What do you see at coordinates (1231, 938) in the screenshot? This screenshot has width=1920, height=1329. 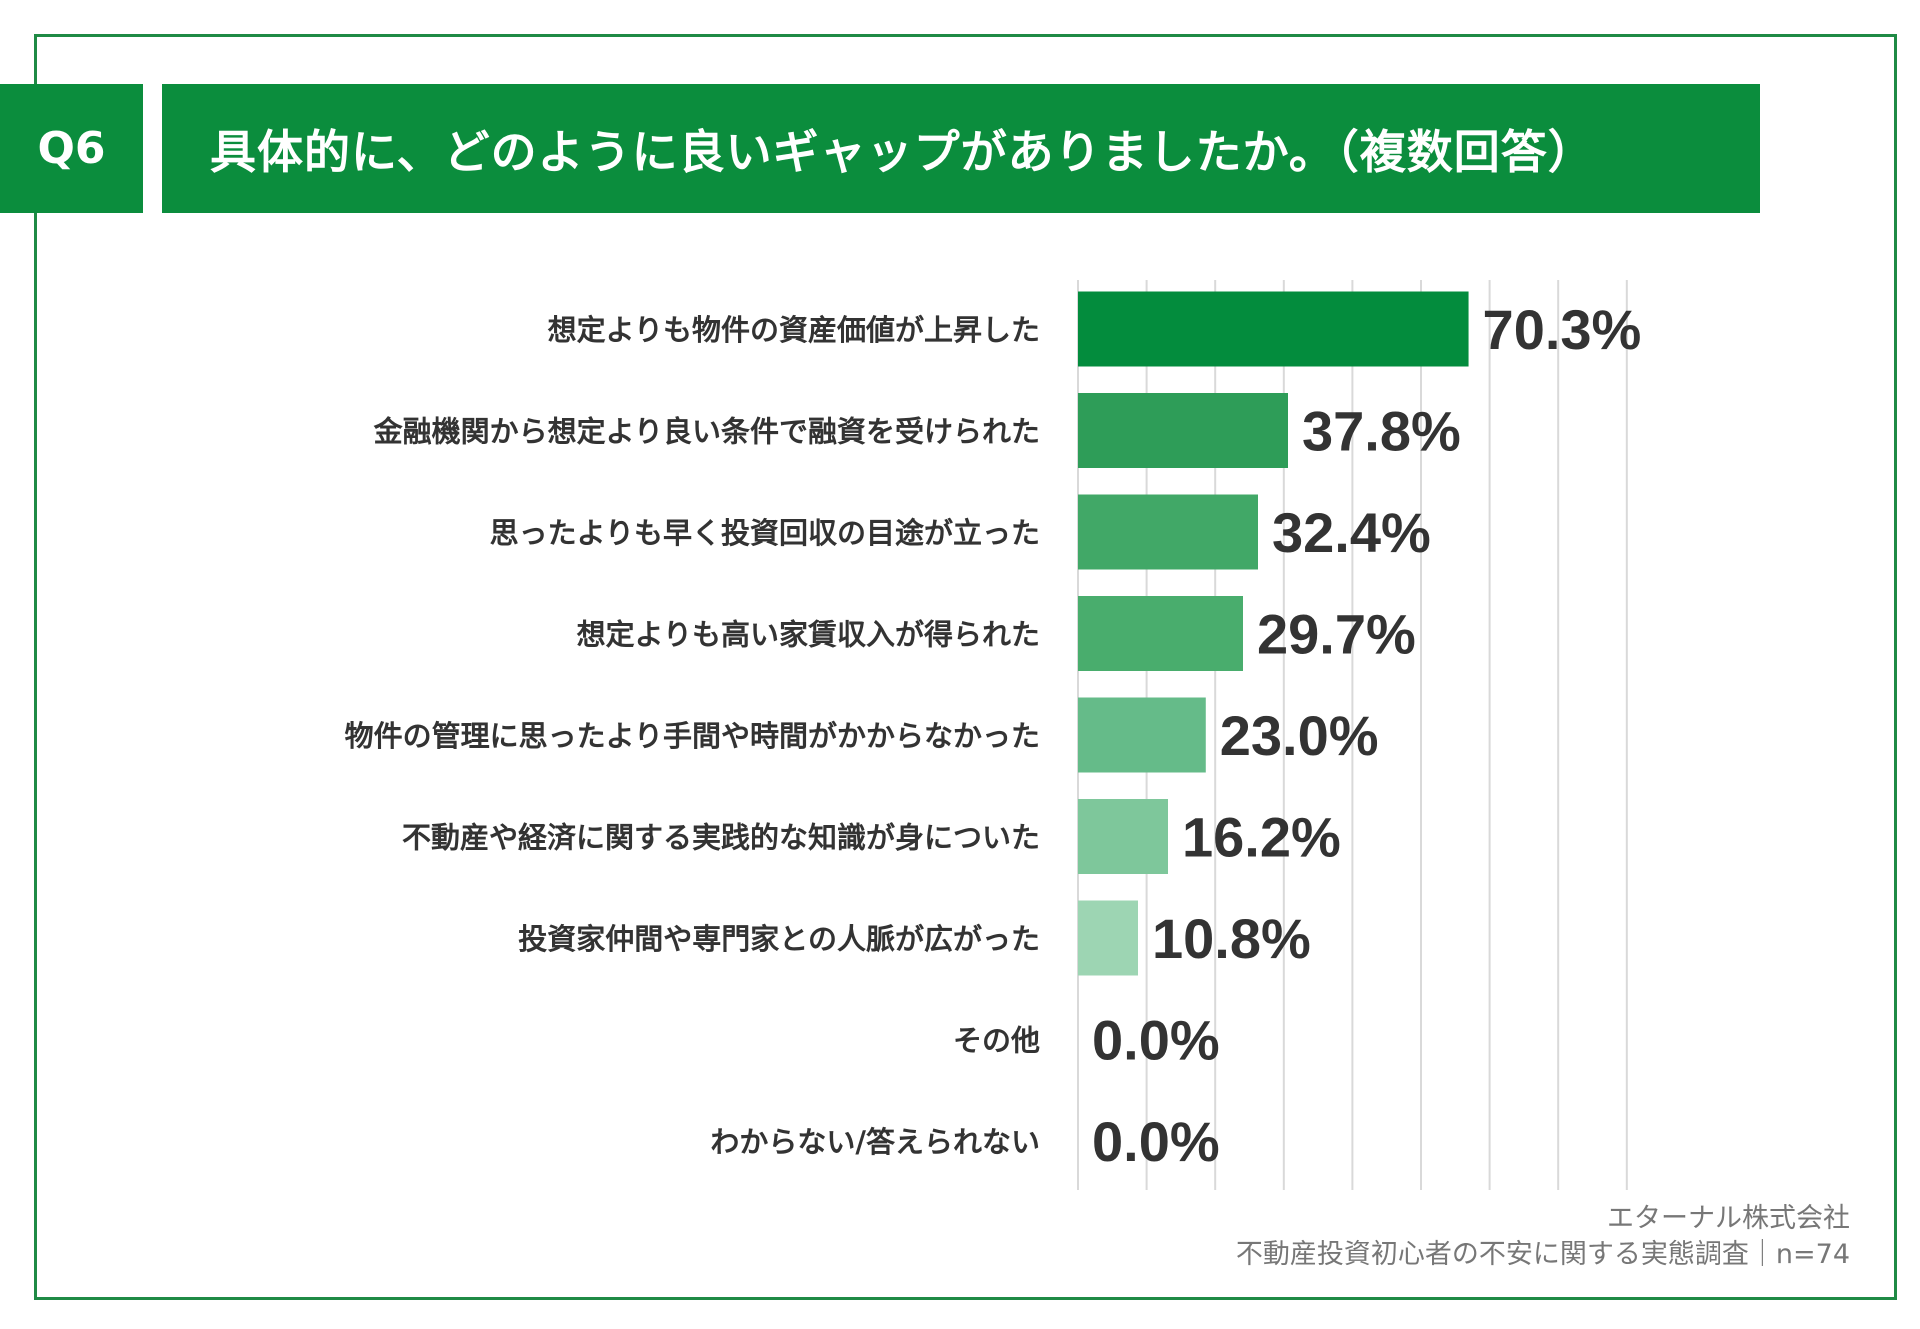 I see `value-label: 10.8%` at bounding box center [1231, 938].